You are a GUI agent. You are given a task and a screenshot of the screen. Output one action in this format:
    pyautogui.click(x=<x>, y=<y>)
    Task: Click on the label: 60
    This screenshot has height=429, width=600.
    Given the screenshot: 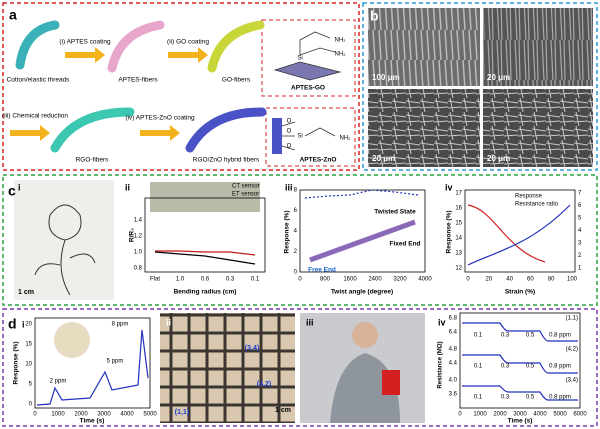 What is the action you would take?
    pyautogui.click(x=530, y=280)
    